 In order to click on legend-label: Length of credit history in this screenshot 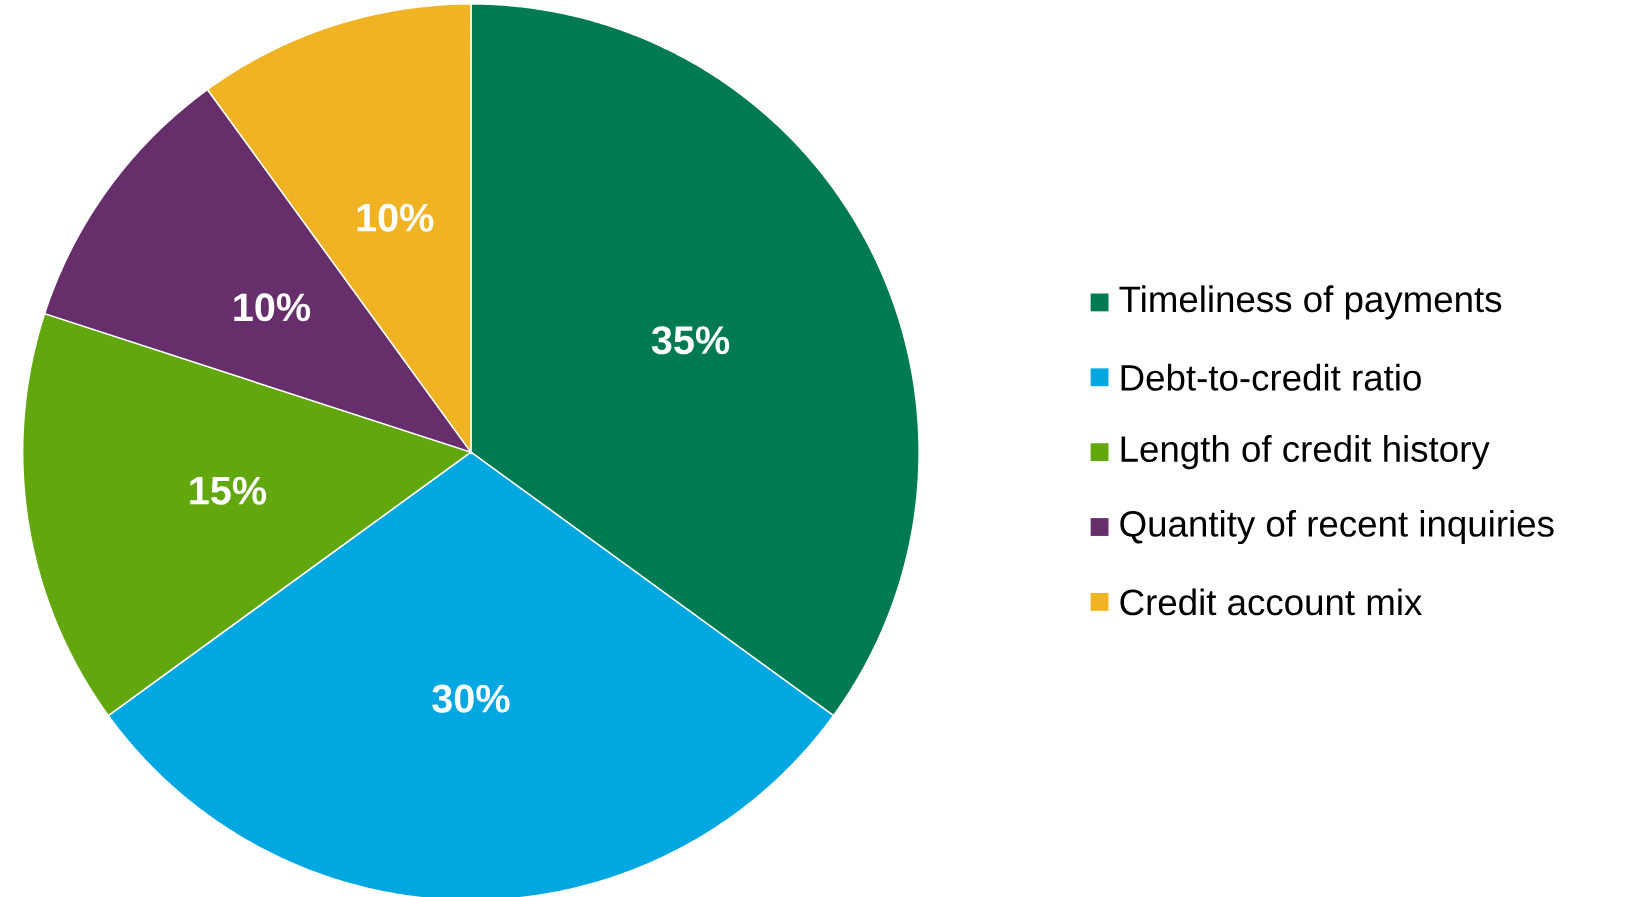, I will do `click(1305, 452)`.